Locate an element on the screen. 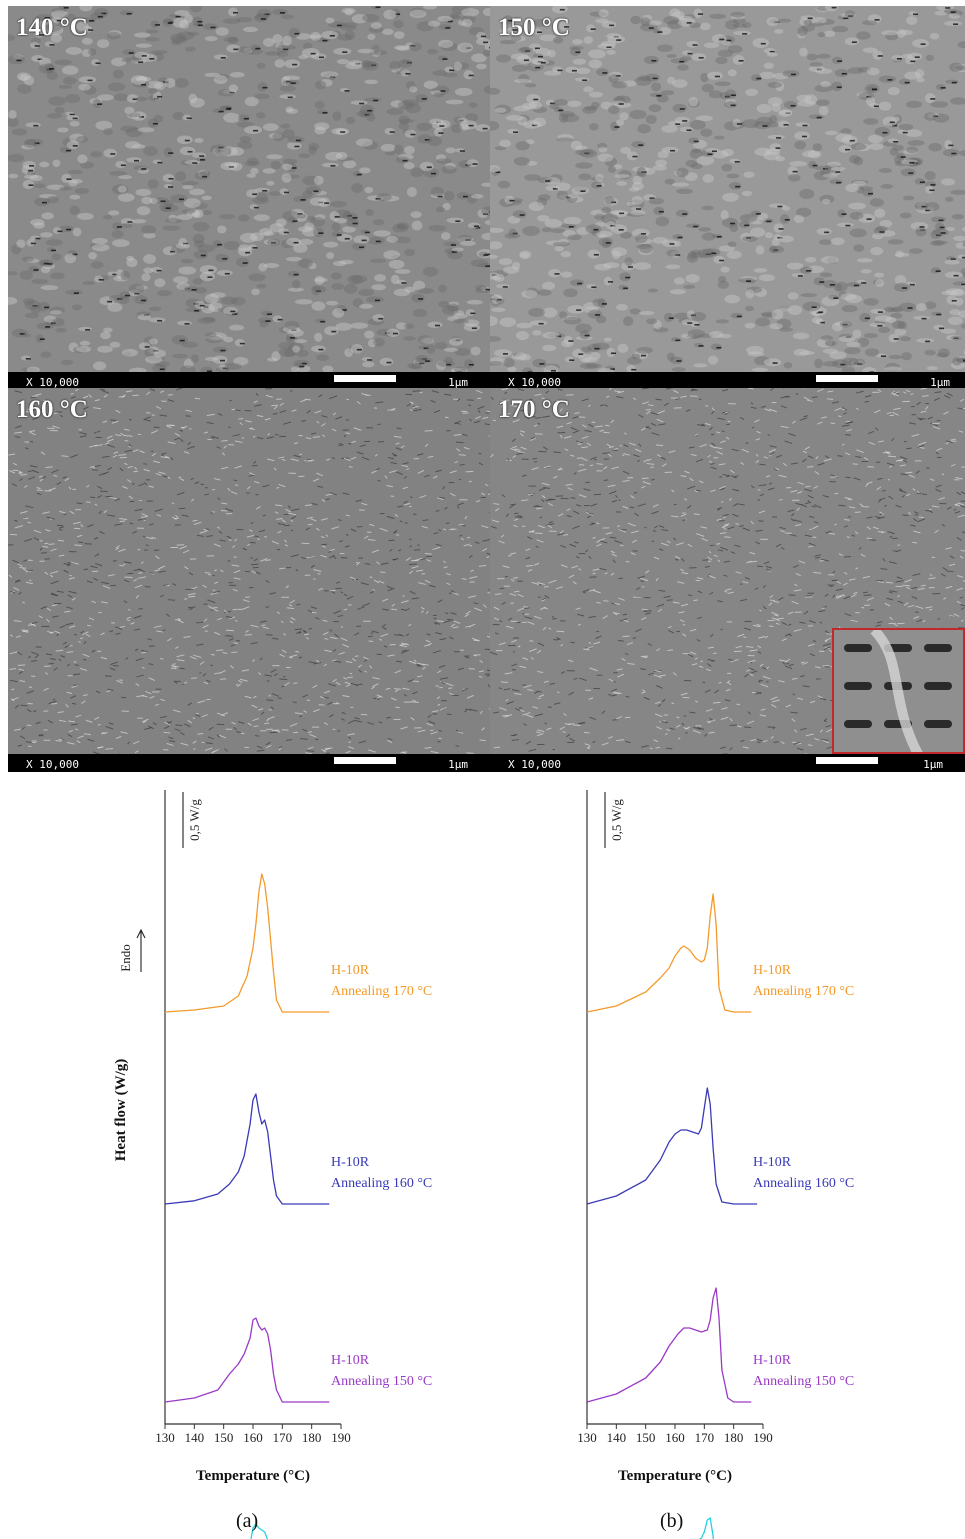 Image resolution: width=965 pixels, height=1539 pixels. sem-panel-160: 160 °C X 10,000 1µm is located at coordinates (249, 580).